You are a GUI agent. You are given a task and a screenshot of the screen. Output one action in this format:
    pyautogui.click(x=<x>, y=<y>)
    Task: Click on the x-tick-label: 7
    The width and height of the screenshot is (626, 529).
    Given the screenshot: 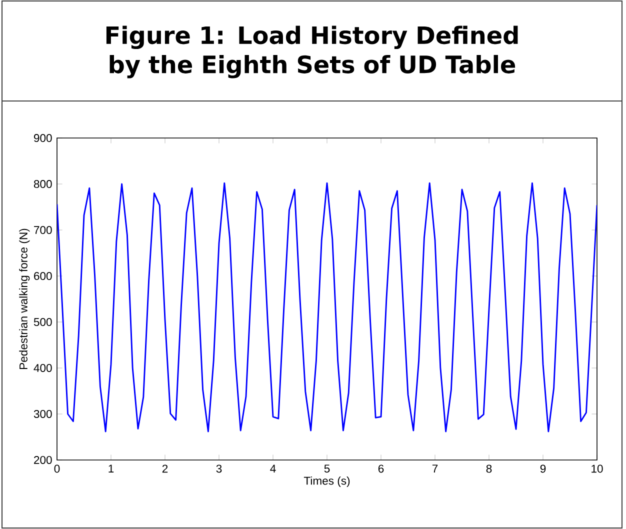 What is the action you would take?
    pyautogui.click(x=435, y=468)
    